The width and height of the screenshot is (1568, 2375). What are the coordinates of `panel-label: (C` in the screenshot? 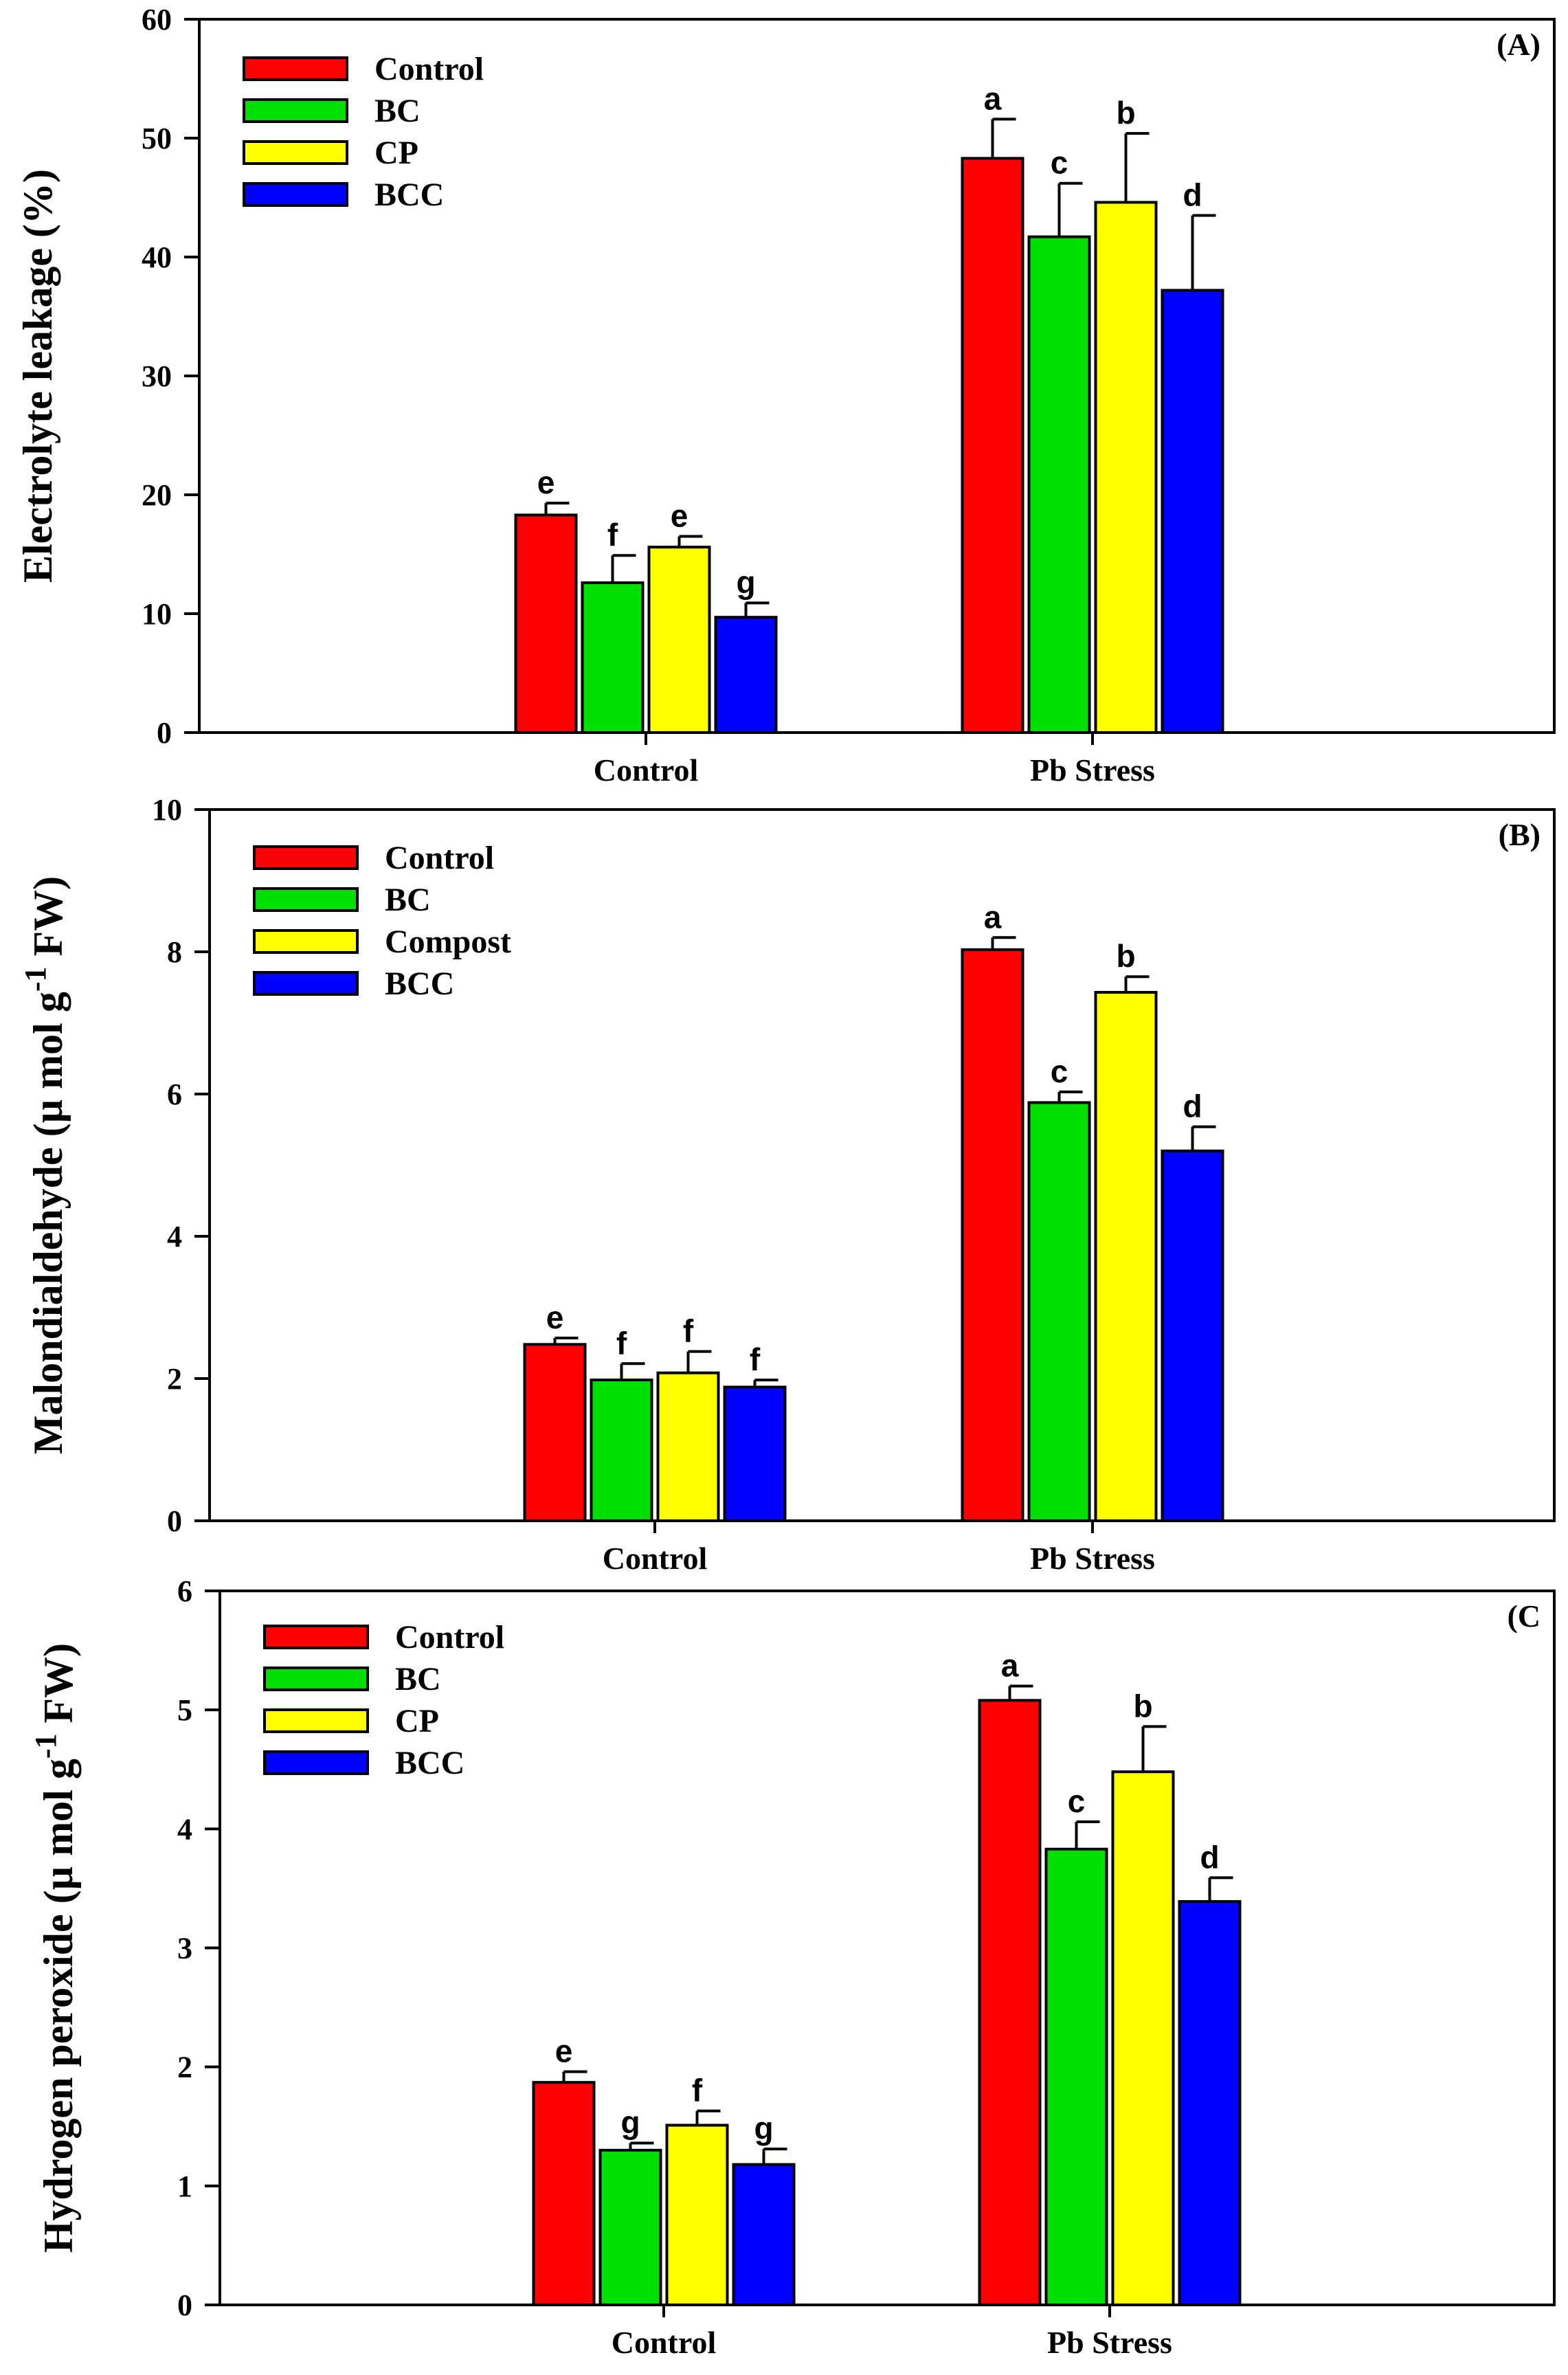 It's located at (1524, 1616).